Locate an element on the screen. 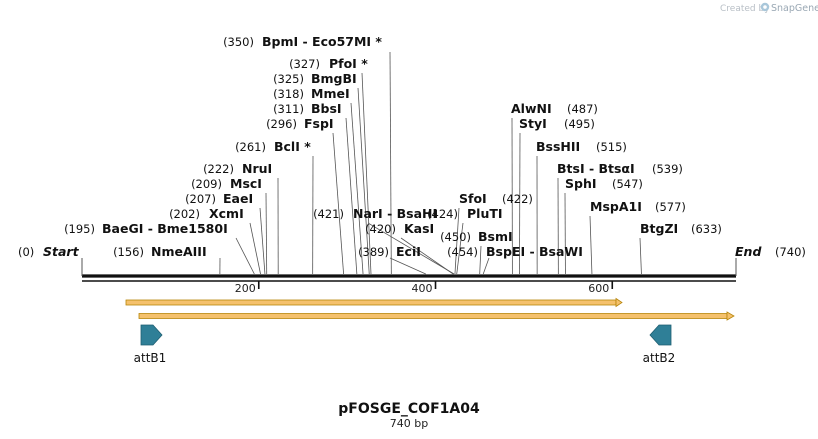  site-label-10: XcmI is located at coordinates (226, 213).